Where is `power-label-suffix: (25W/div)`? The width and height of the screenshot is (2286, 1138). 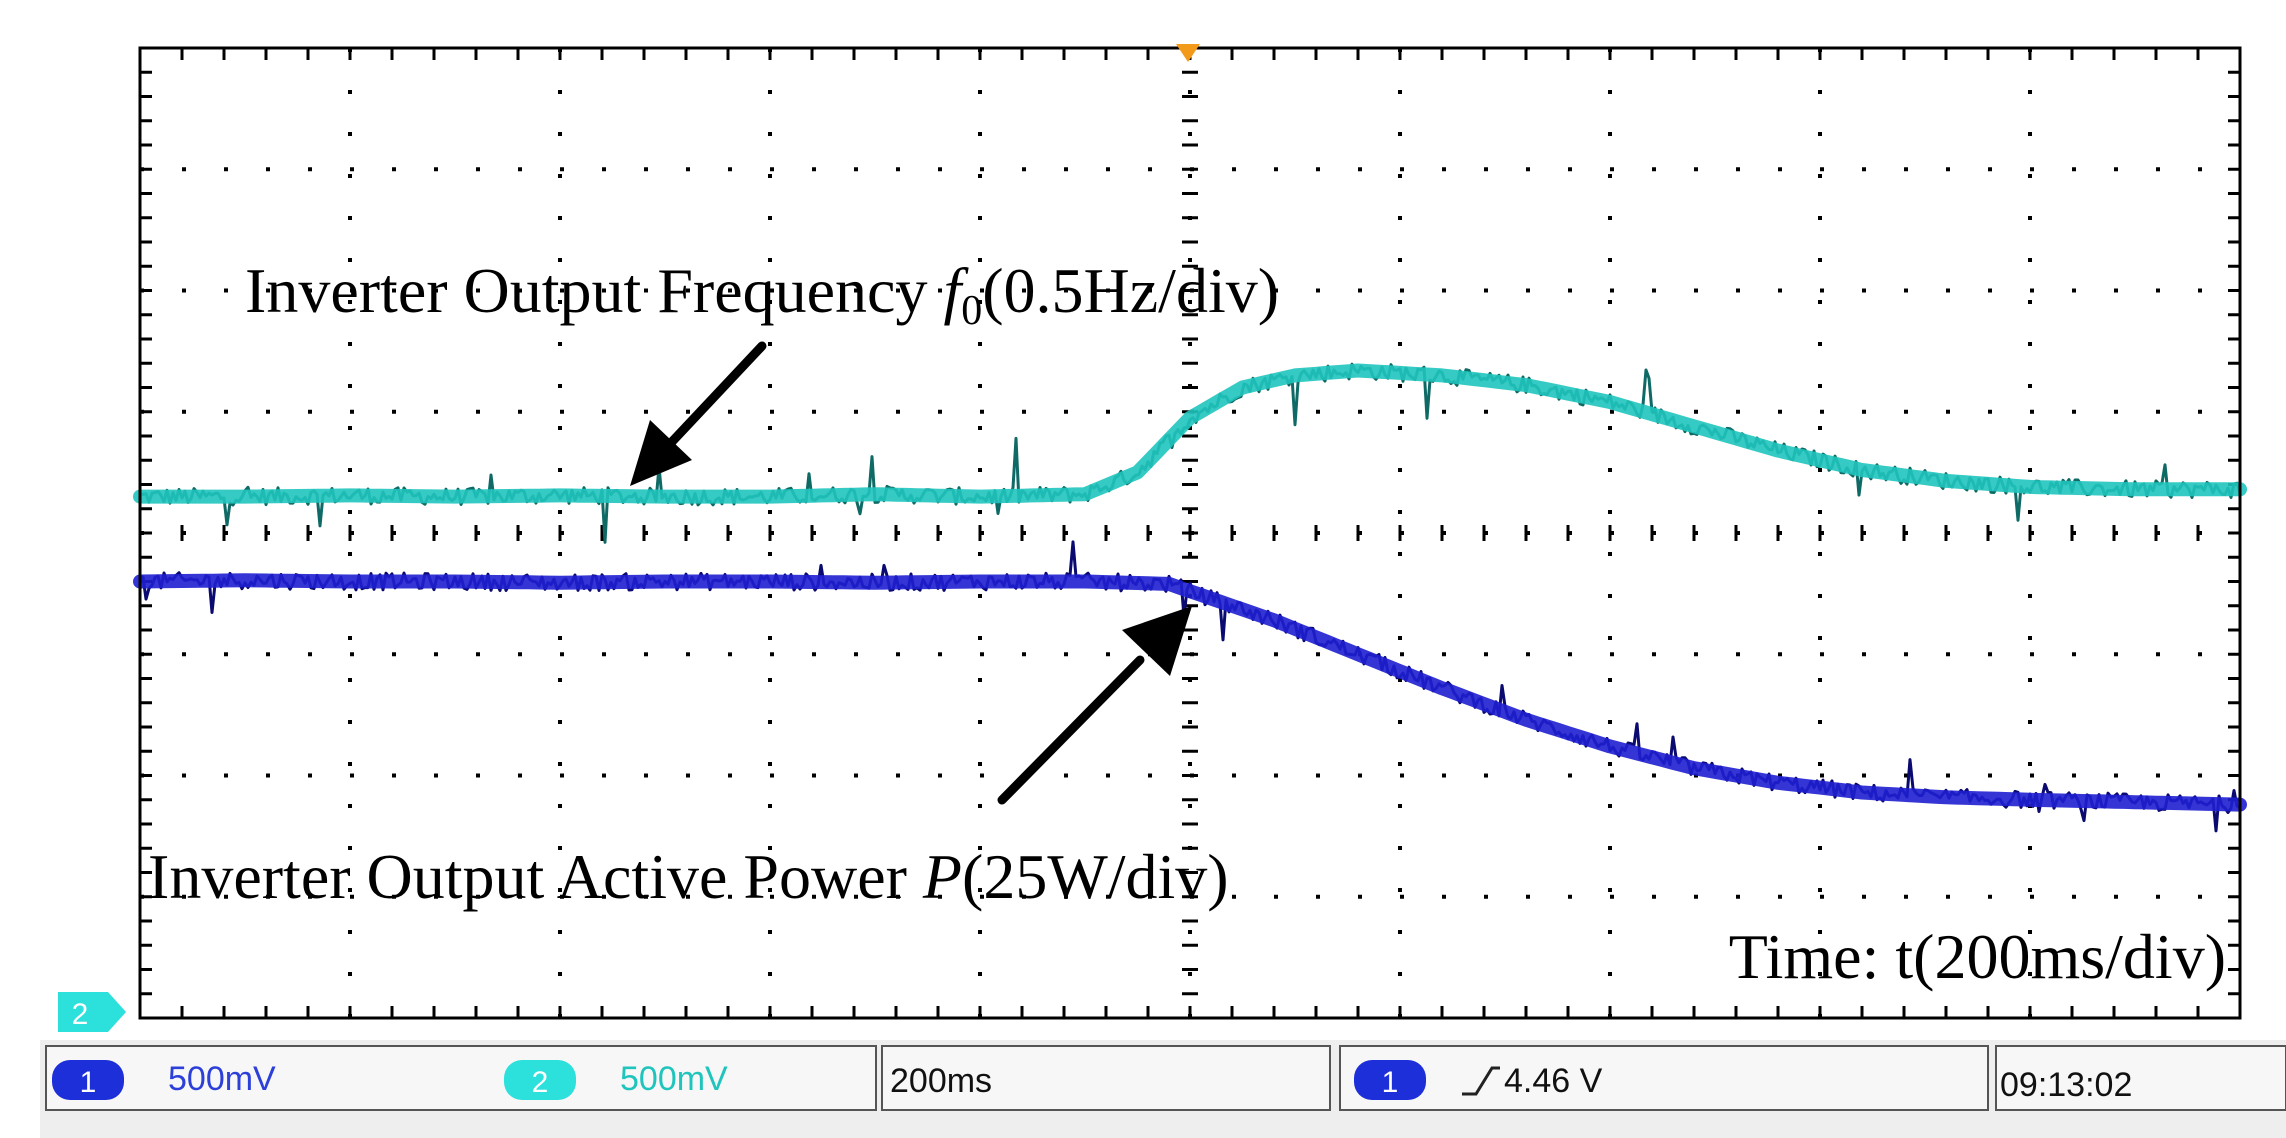
power-label-suffix: (25W/div) is located at coordinates (1095, 876).